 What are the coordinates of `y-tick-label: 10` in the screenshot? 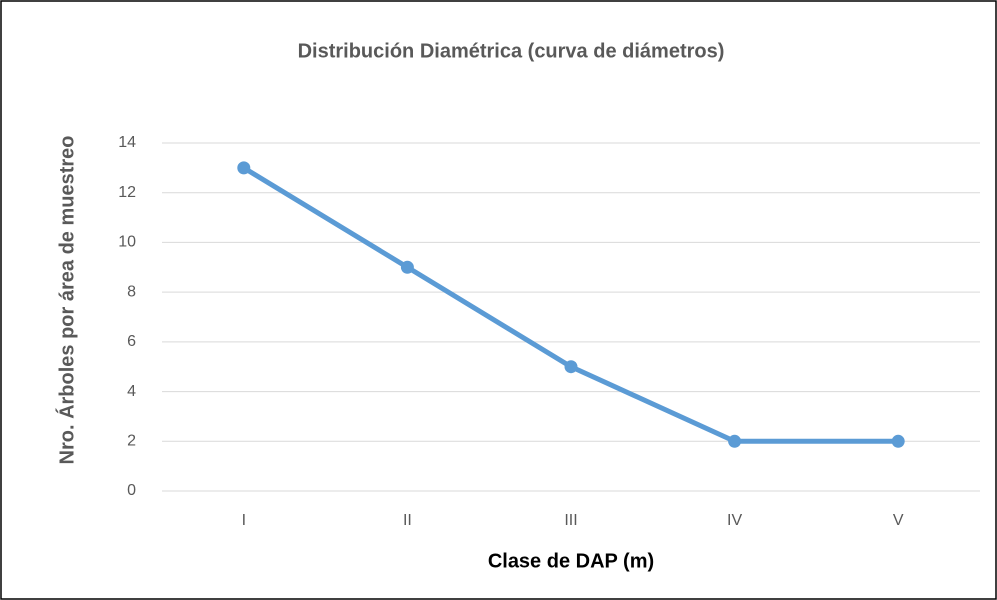 It's located at (127, 242).